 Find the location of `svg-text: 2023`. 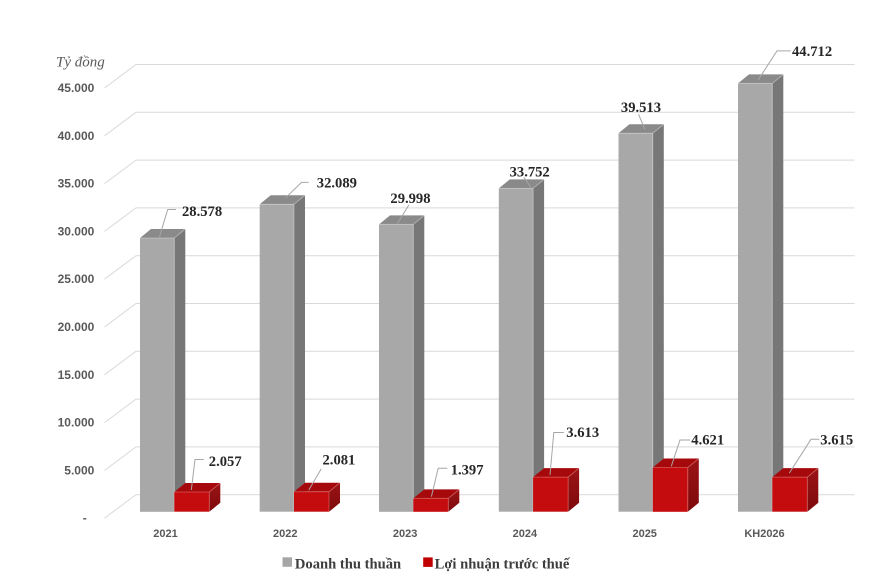

svg-text: 2023 is located at coordinates (405, 534).